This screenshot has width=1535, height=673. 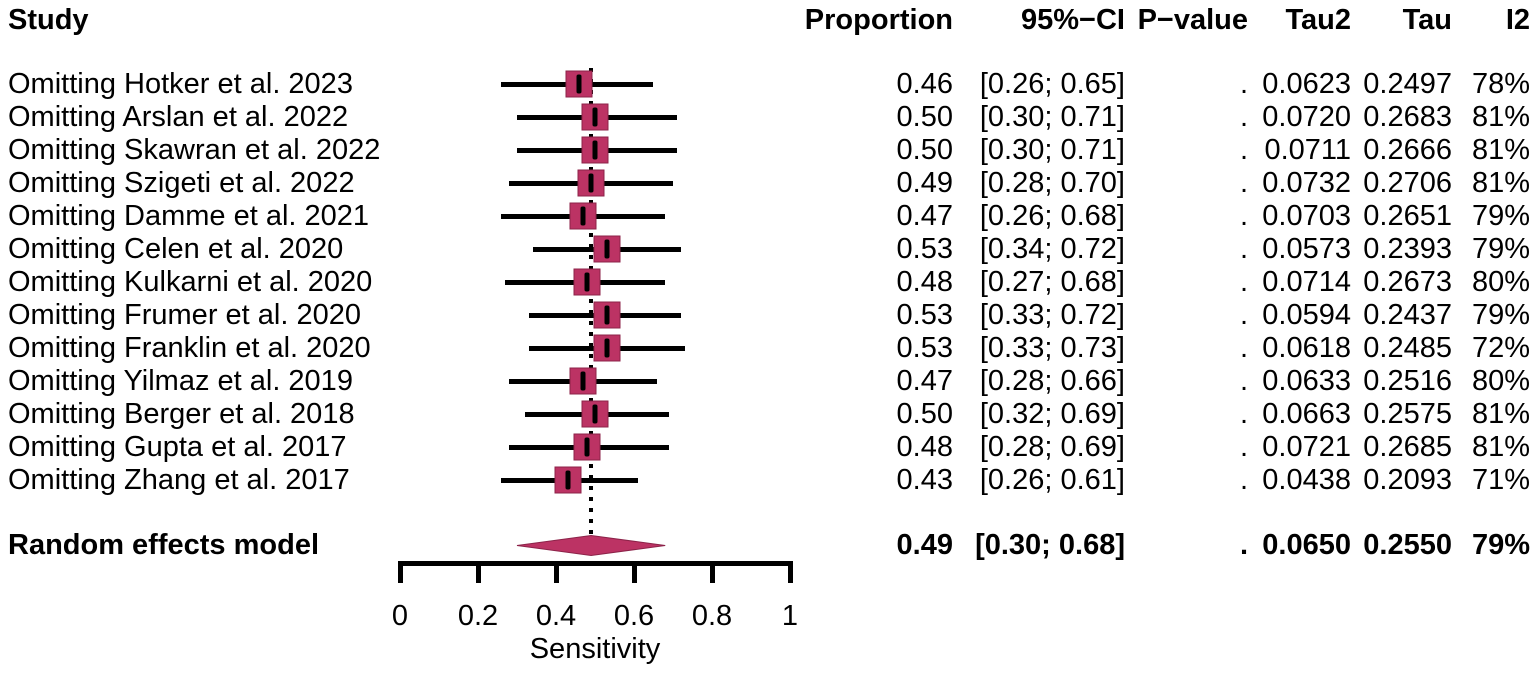 What do you see at coordinates (1306, 380) in the screenshot?
I see `tau2-value: 0.0633` at bounding box center [1306, 380].